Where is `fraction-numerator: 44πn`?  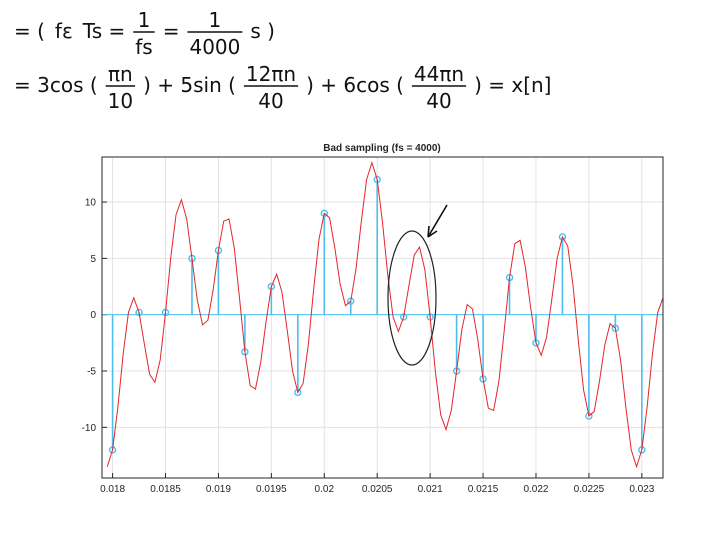 fraction-numerator: 44πn is located at coordinates (439, 74).